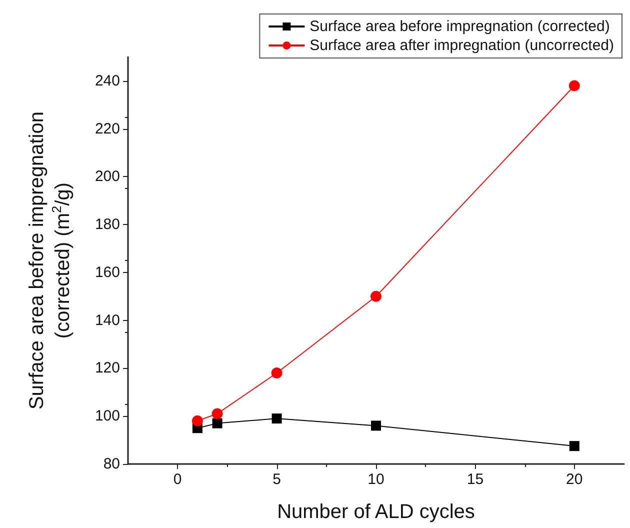 The height and width of the screenshot is (528, 630). What do you see at coordinates (107, 225) in the screenshot?
I see `y-tick-label: 180` at bounding box center [107, 225].